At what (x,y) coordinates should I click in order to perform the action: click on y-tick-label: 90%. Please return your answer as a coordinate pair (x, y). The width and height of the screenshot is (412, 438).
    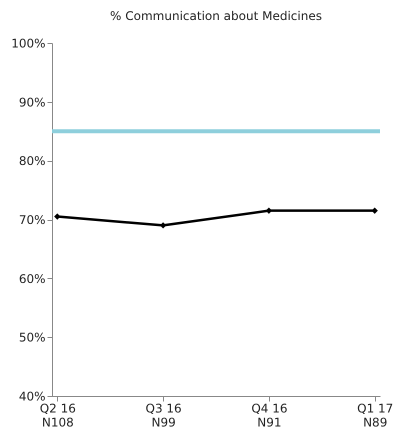
    Looking at the image, I should click on (32, 102).